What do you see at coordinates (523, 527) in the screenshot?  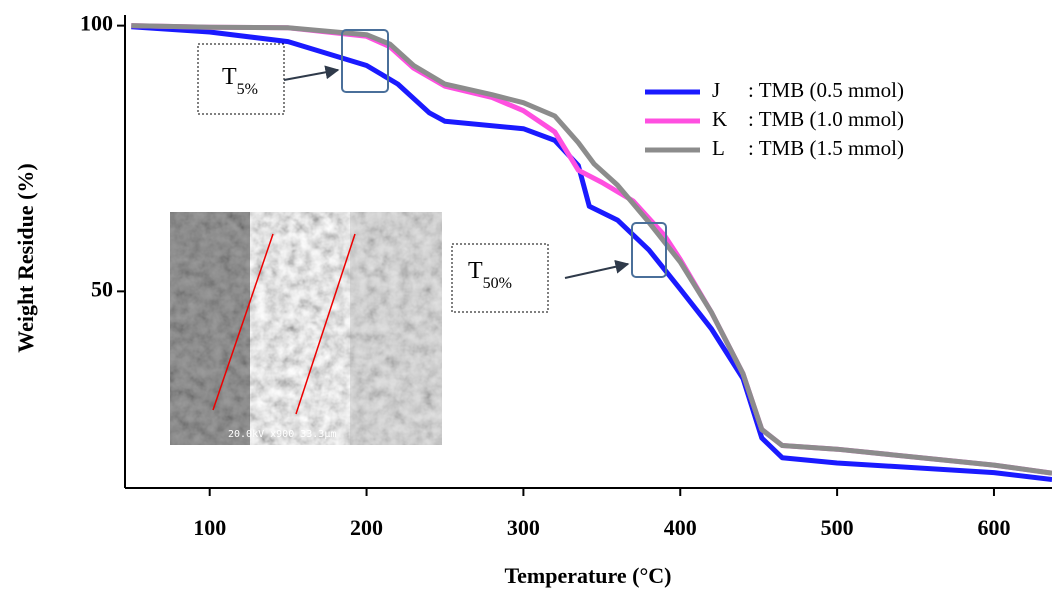 I see `x-tick-label: 300` at bounding box center [523, 527].